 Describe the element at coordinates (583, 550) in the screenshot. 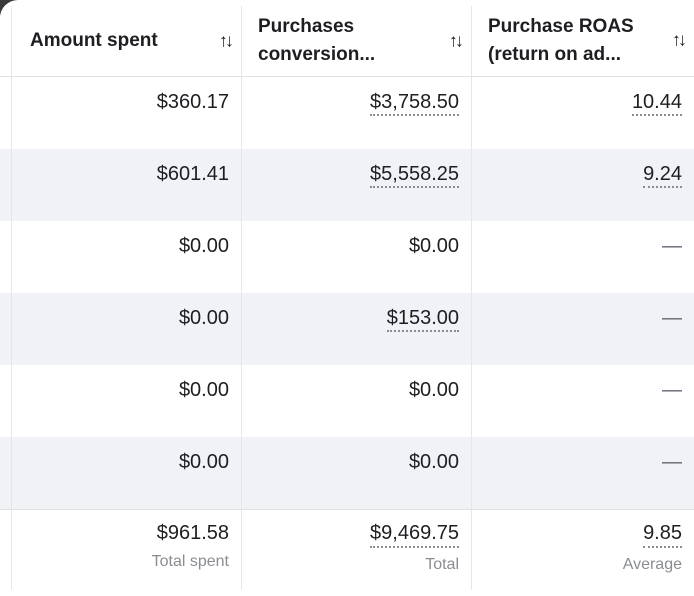

I see `average-roas-cell: 9.85 Average` at that location.